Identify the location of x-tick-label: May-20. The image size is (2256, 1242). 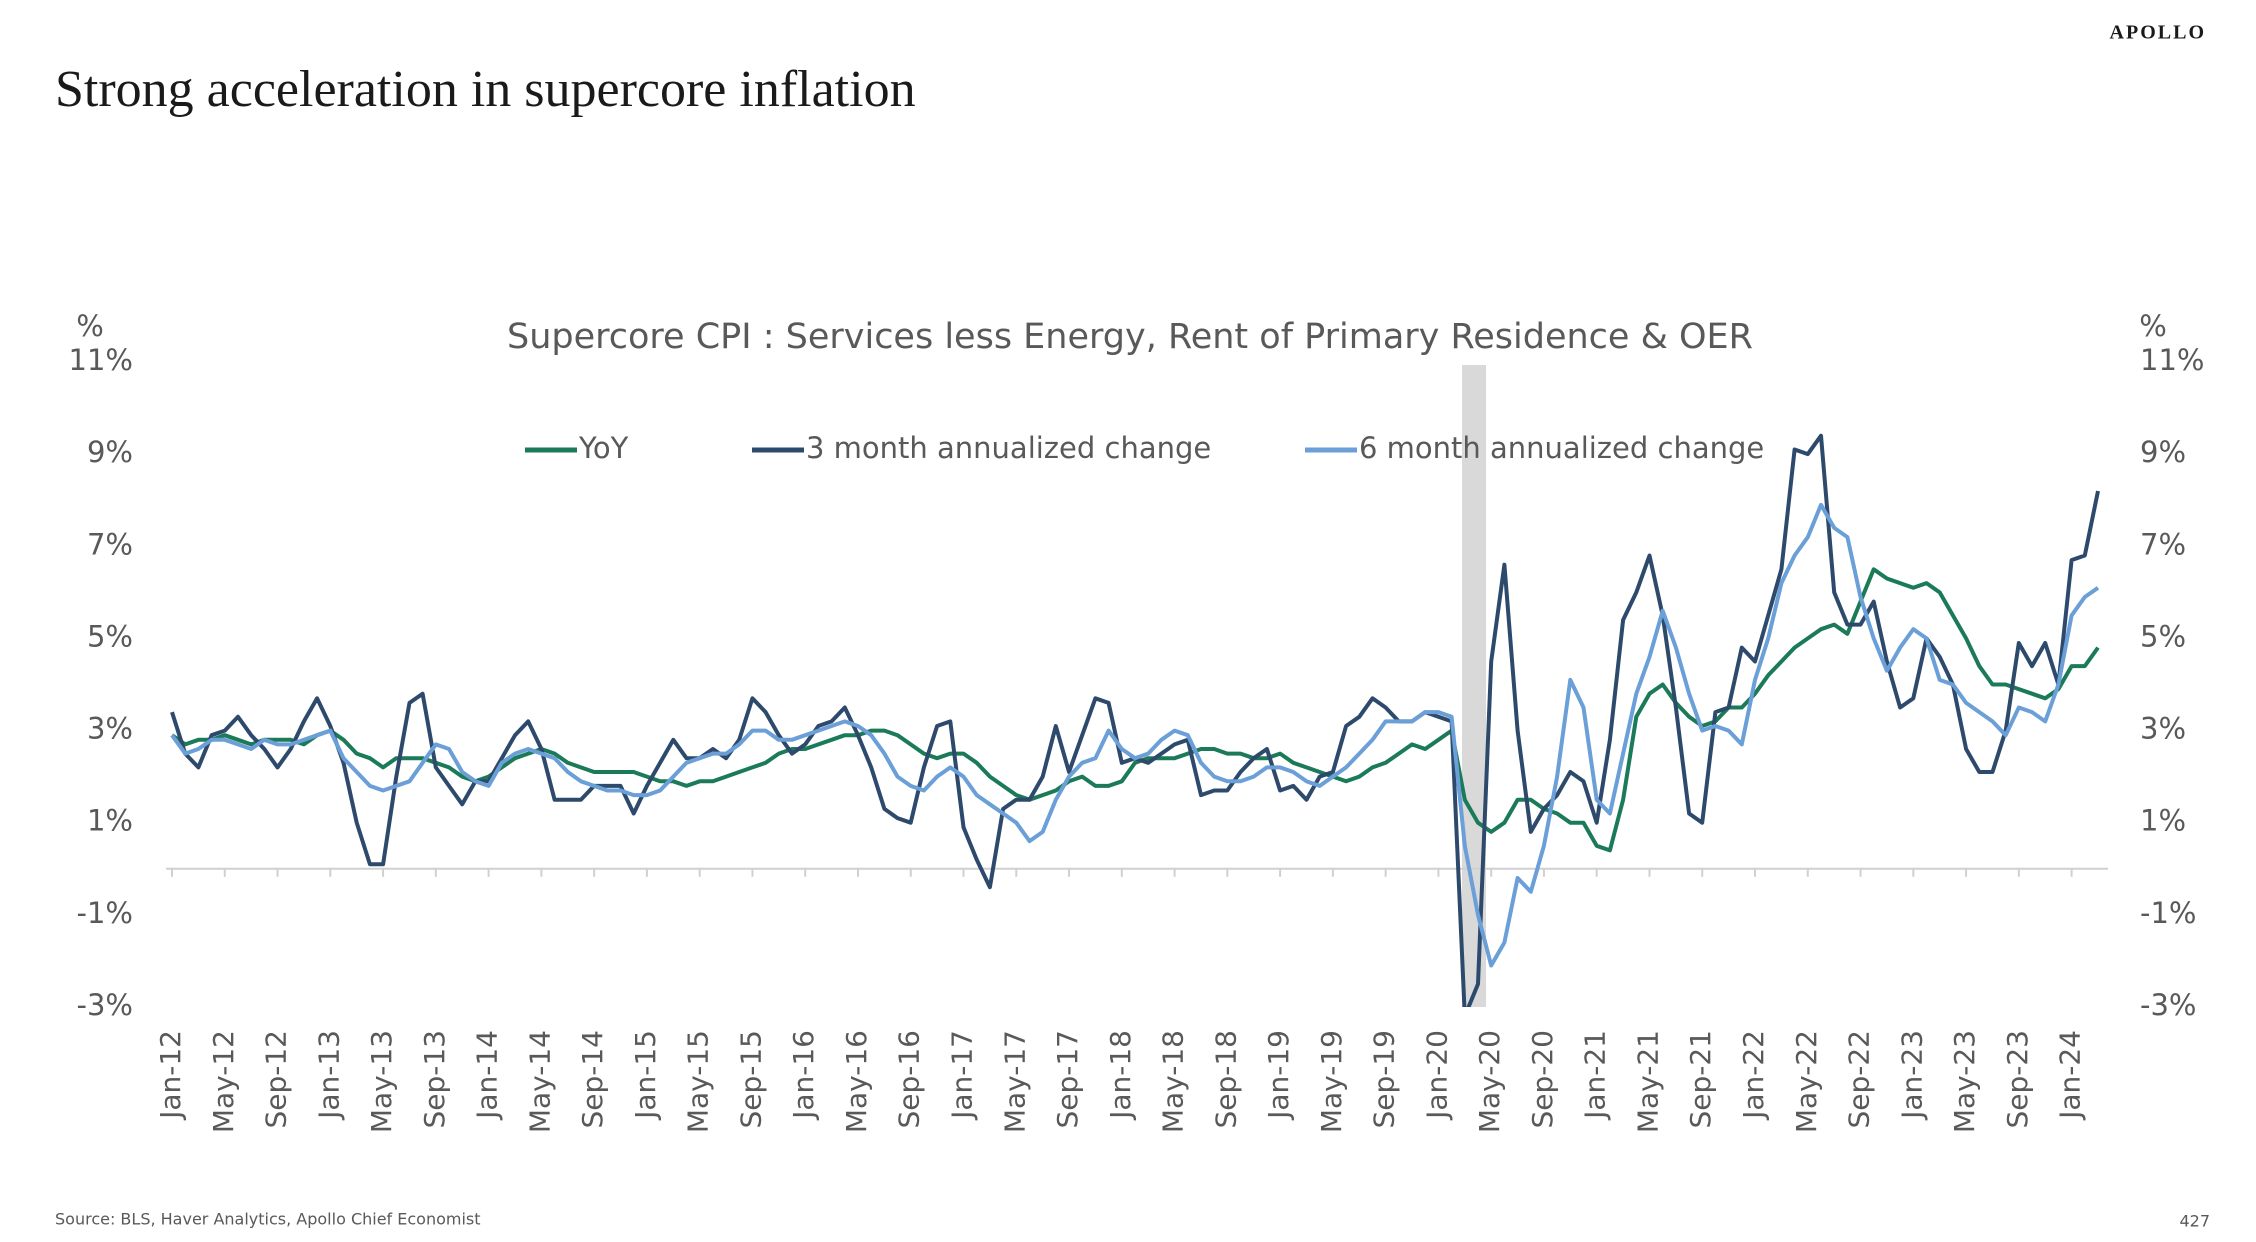
(1489, 1081).